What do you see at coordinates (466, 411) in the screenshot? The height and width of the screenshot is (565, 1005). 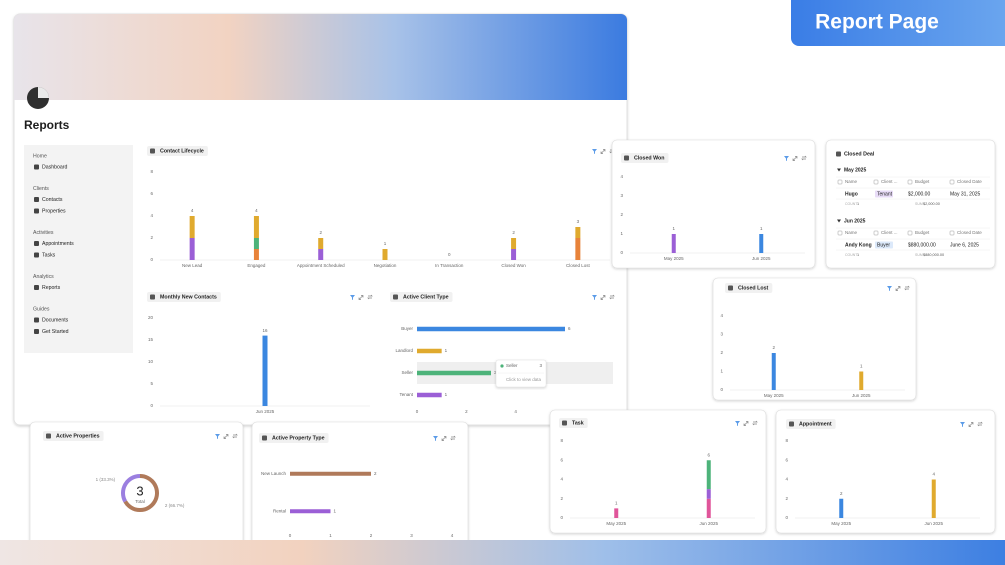 I see `x-tick-label: 2` at bounding box center [466, 411].